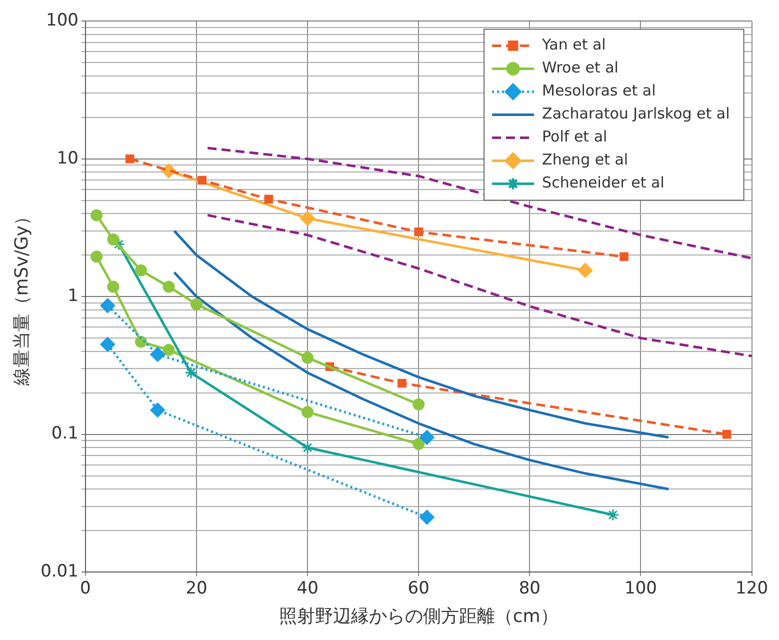 The height and width of the screenshot is (640, 779). What do you see at coordinates (62, 20) in the screenshot?
I see `y-tick-label: 100` at bounding box center [62, 20].